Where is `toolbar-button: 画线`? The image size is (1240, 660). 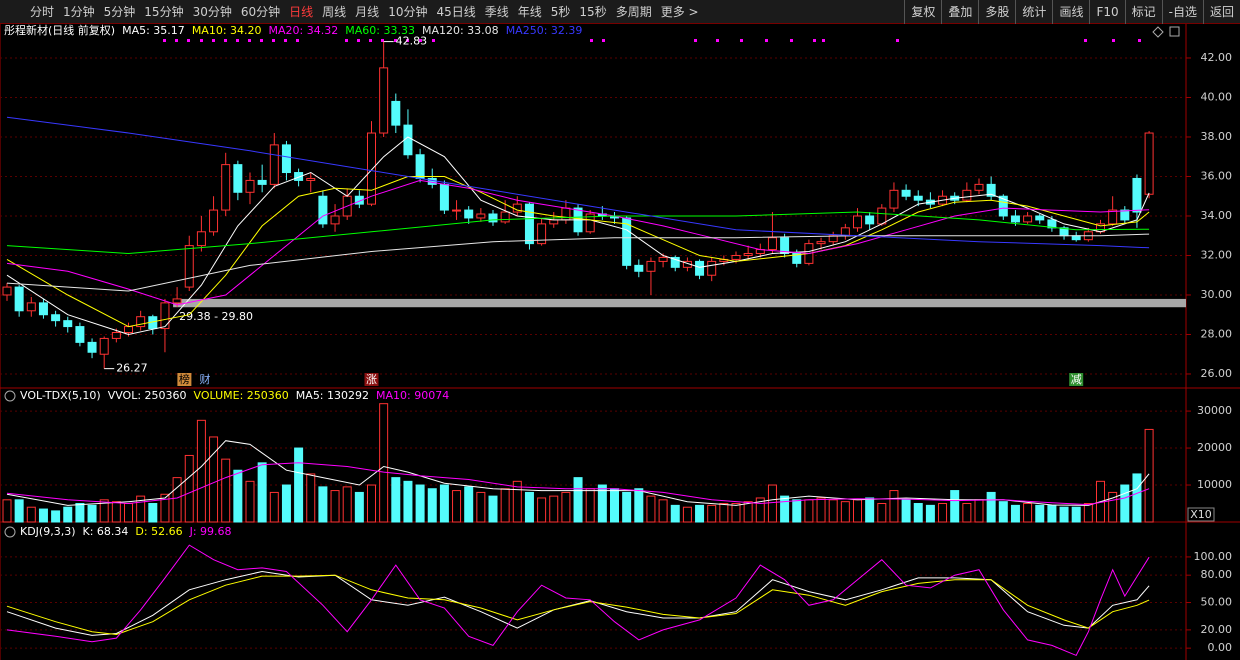
toolbar-button: 画线 is located at coordinates (1070, 12).